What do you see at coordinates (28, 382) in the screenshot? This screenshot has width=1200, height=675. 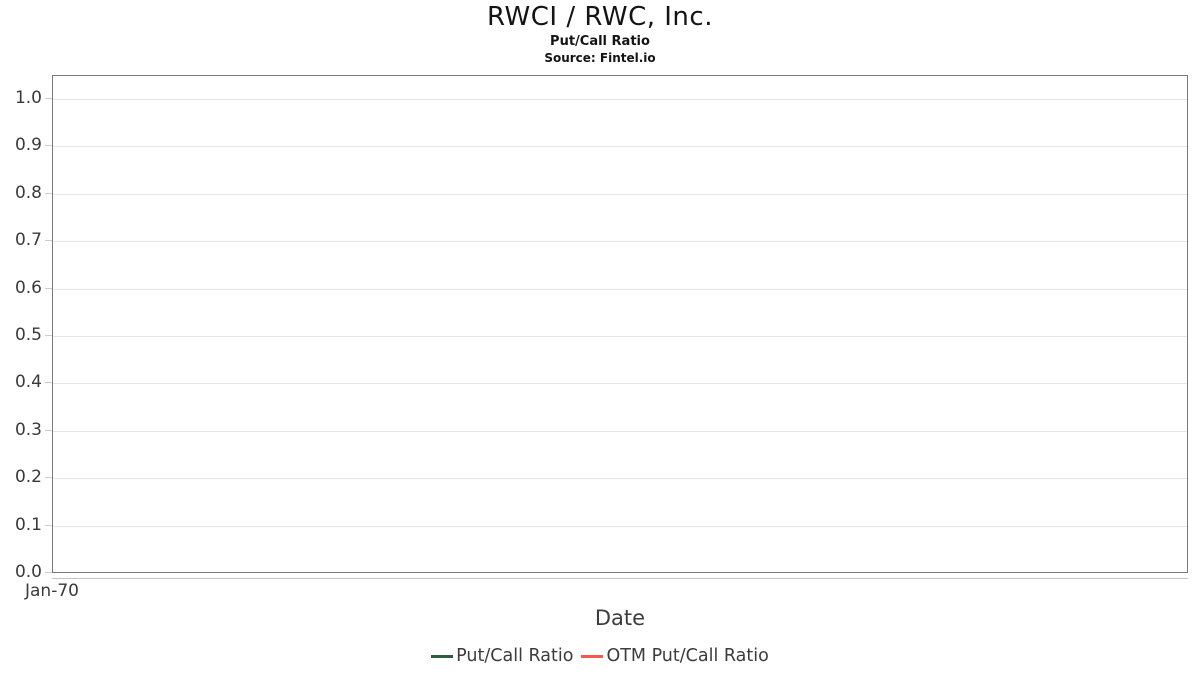 I see `y-tick-label: 0.4` at bounding box center [28, 382].